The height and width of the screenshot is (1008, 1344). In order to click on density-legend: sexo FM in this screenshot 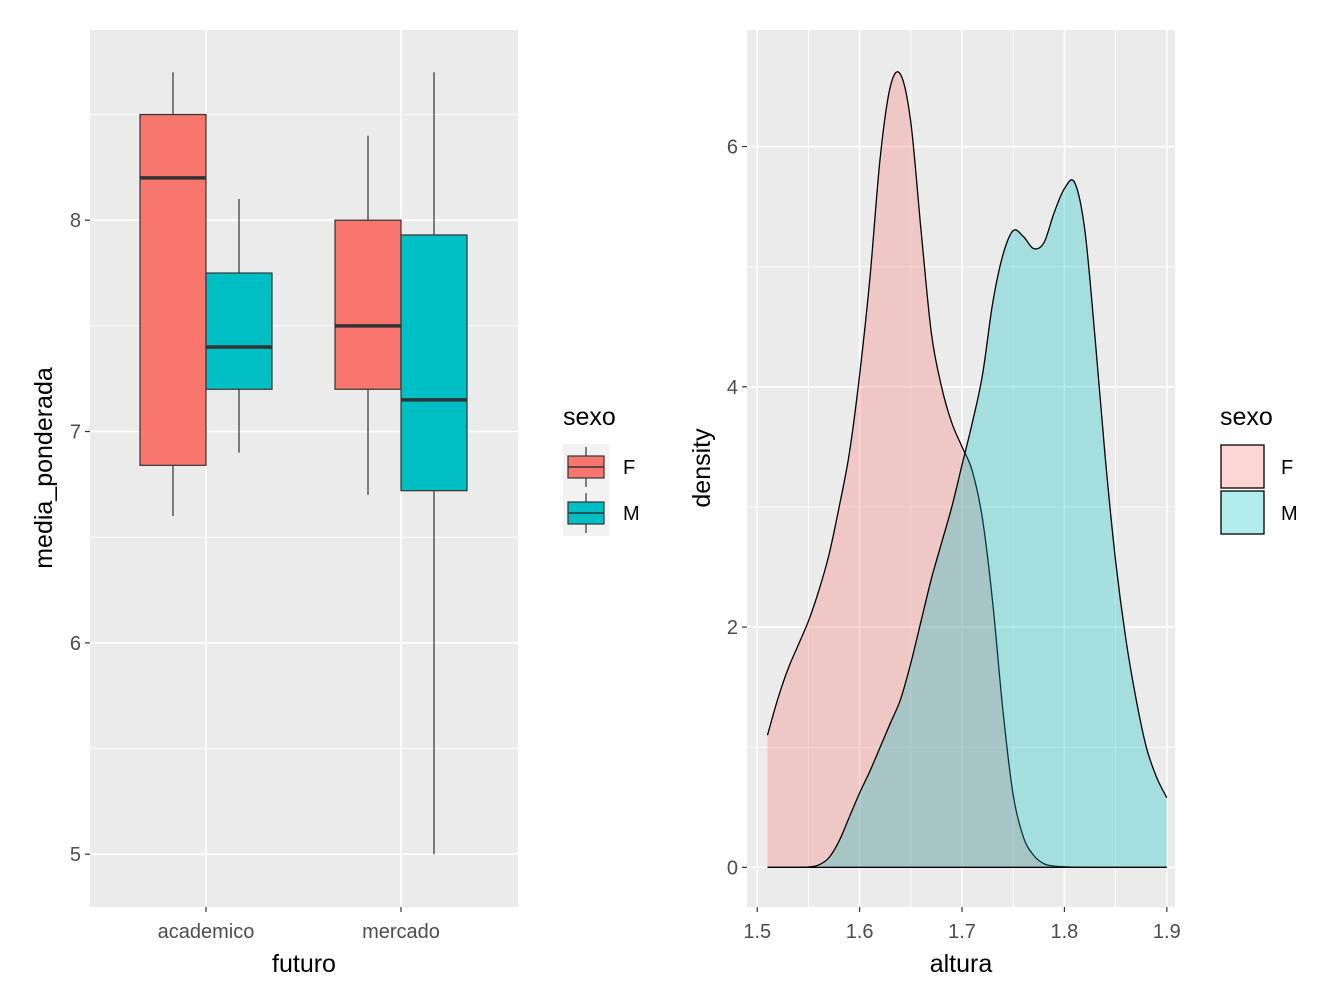, I will do `click(1259, 469)`.